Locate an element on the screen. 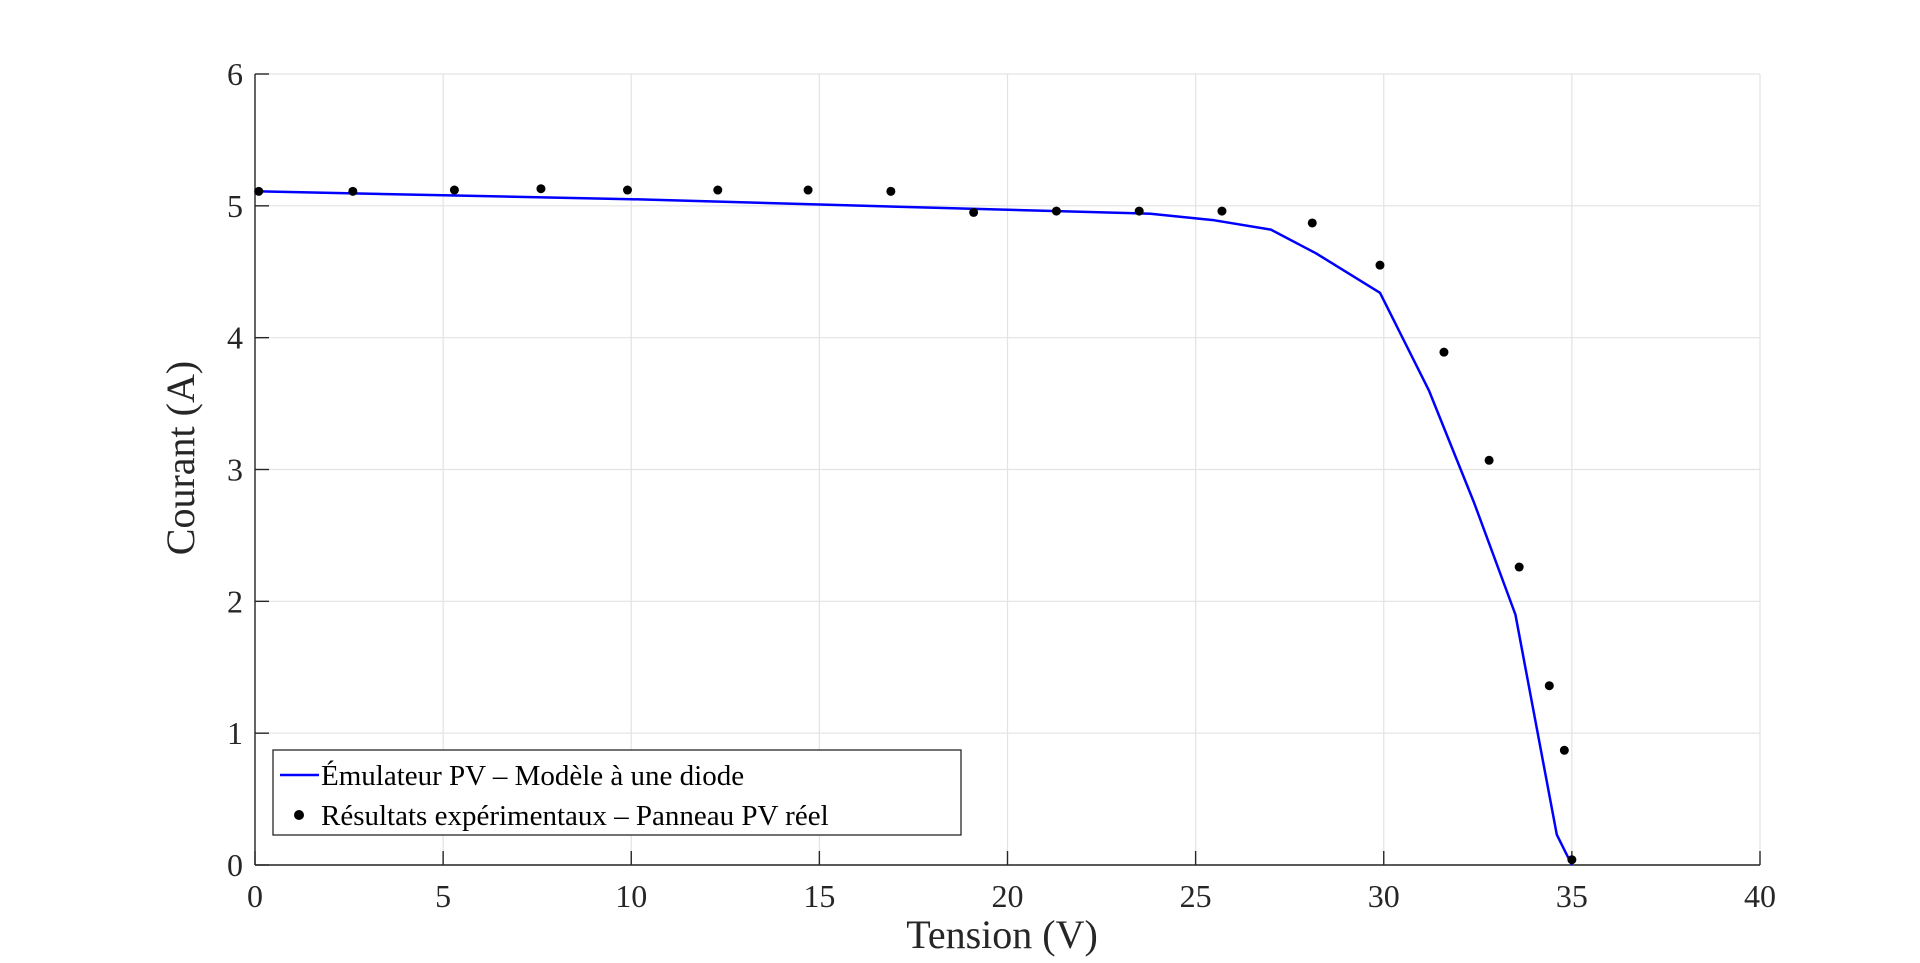 The width and height of the screenshot is (1920, 963). legend-marker-swatch is located at coordinates (299, 815).